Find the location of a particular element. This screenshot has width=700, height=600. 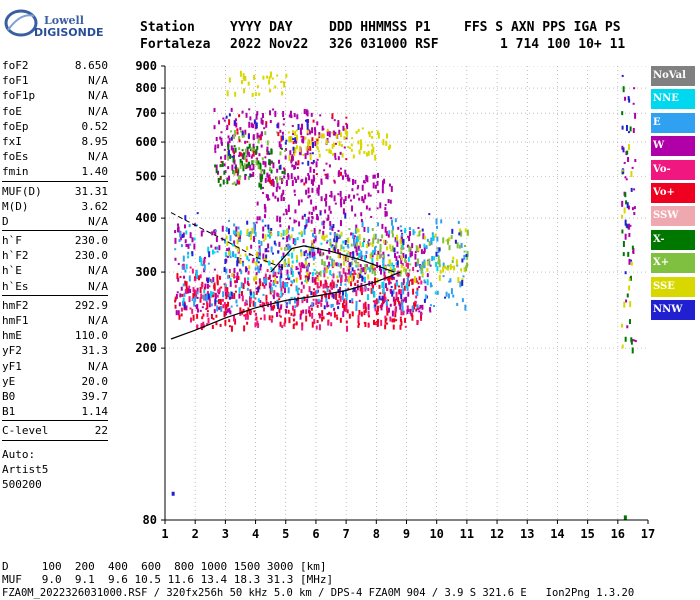

param-name: foE is located at coordinates (12, 111).